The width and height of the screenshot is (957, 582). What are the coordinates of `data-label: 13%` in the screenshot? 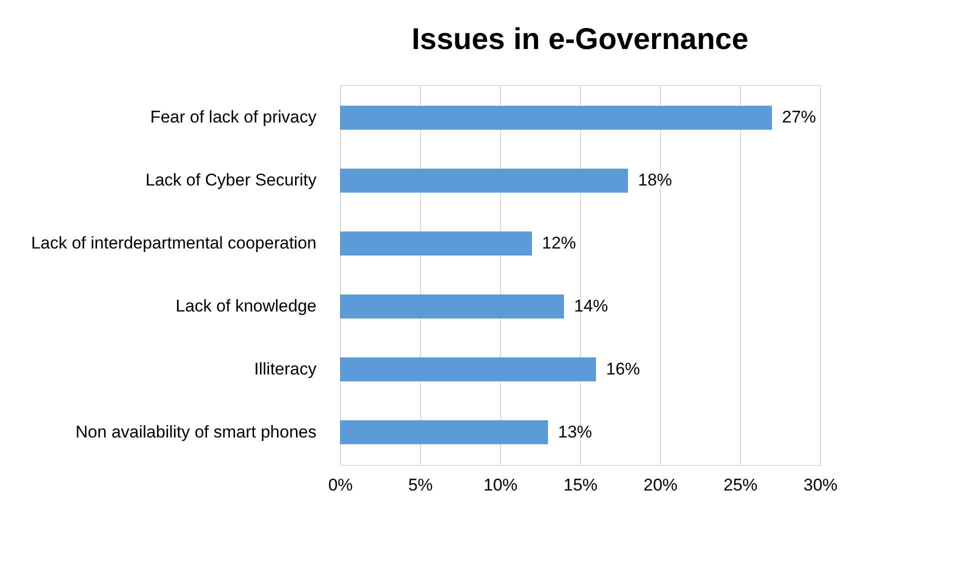 It's located at (575, 432).